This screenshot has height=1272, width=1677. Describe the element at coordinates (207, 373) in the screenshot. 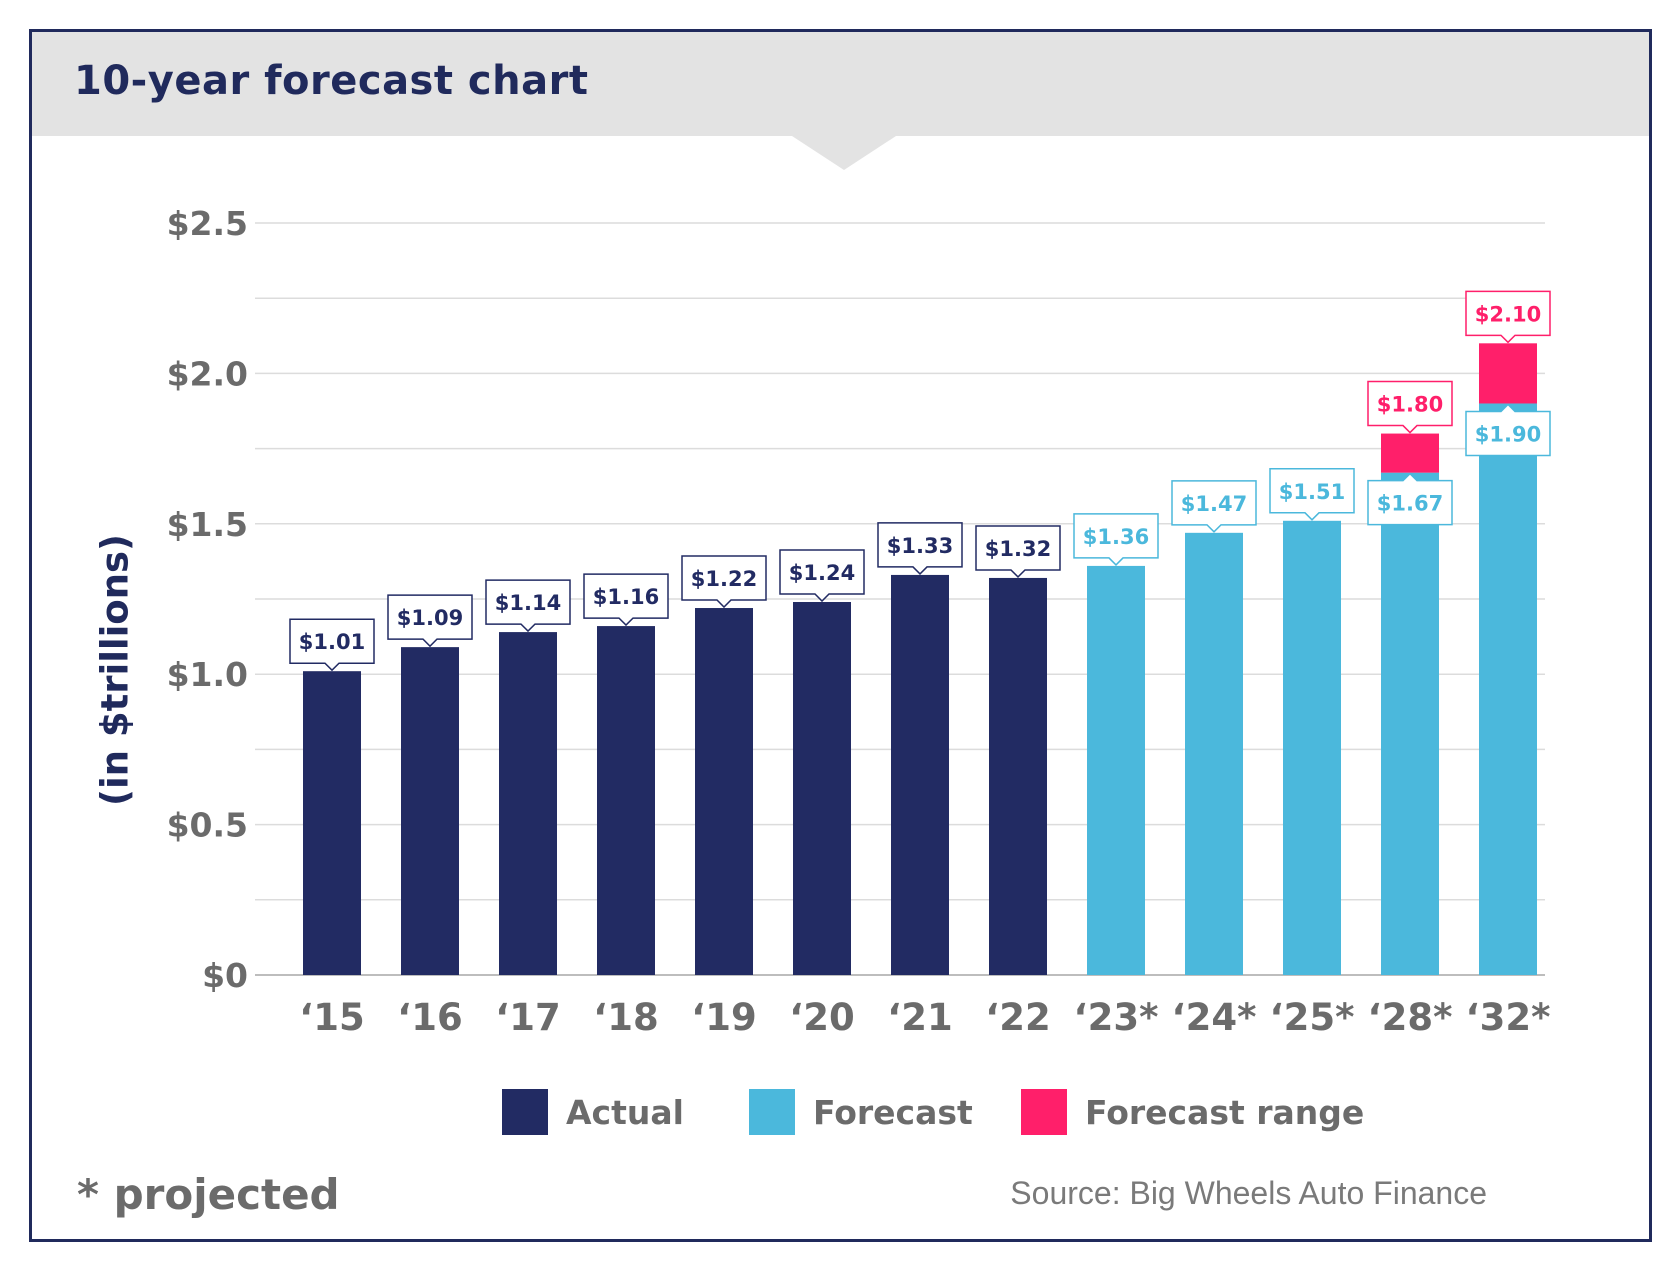

I see `y-tick-label: $2.0` at that location.